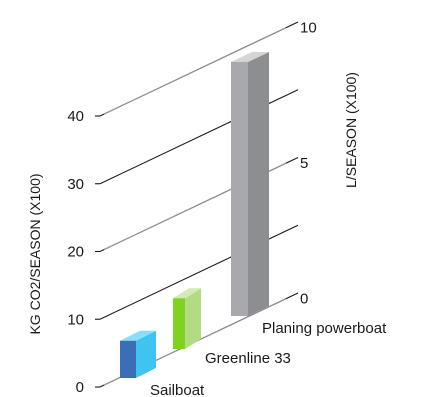 Image resolution: width=445 pixels, height=397 pixels. I want to click on right-tick-label: 5, so click(304, 163).